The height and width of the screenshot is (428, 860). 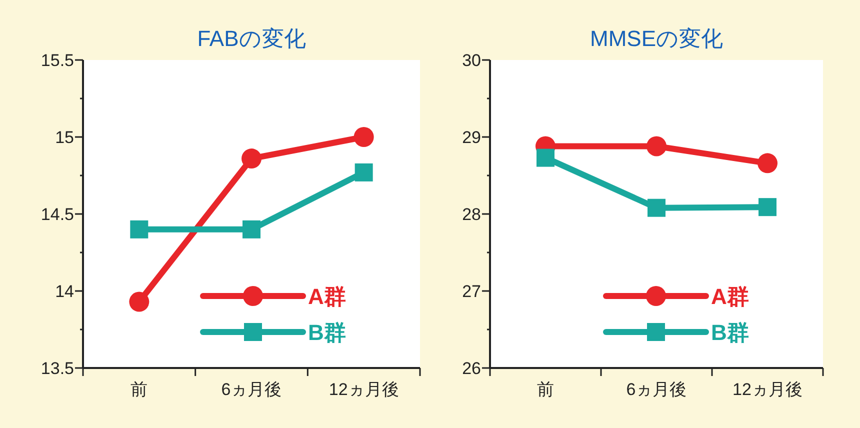 I want to click on y-tick-label: 26, so click(x=471, y=368).